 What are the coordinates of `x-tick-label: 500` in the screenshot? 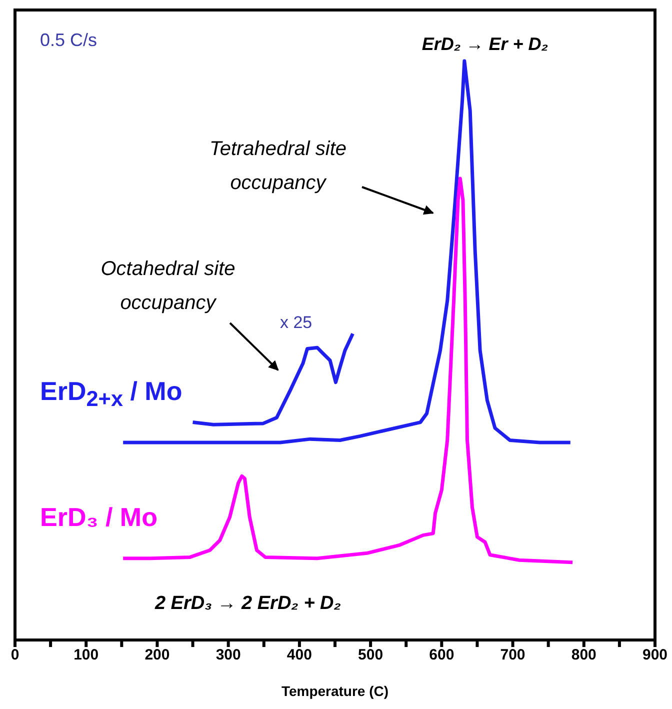 It's located at (371, 655).